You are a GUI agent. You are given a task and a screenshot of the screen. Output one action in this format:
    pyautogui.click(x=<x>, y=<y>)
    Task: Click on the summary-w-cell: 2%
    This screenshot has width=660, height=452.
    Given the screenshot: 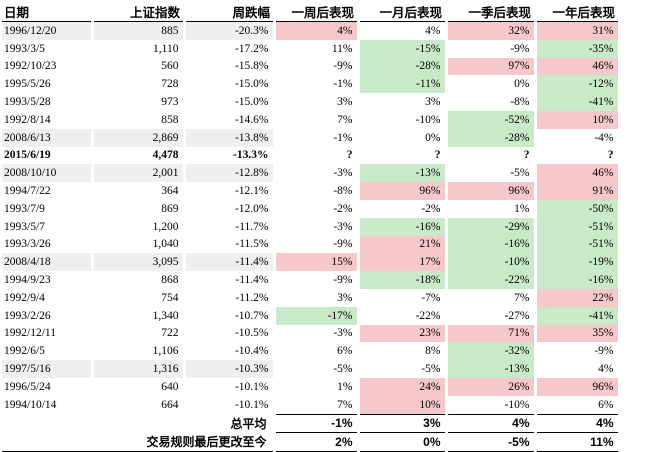 What is the action you would take?
    pyautogui.click(x=317, y=442)
    